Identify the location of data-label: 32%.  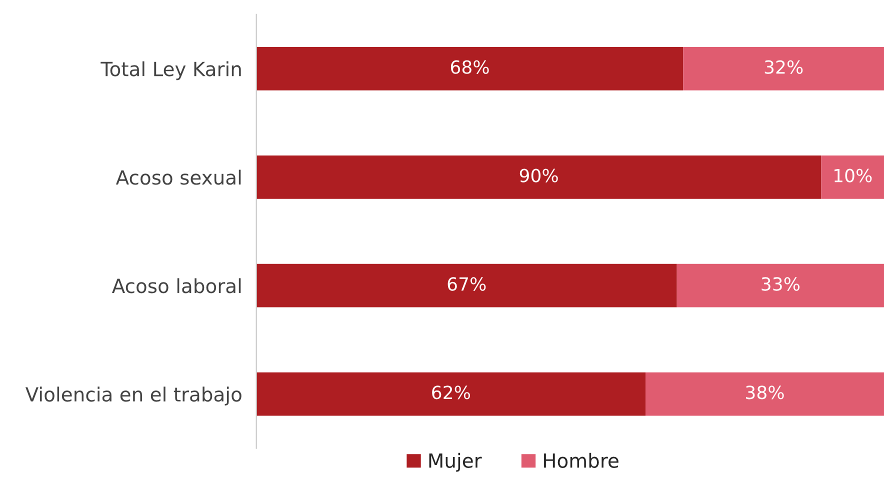
(783, 67).